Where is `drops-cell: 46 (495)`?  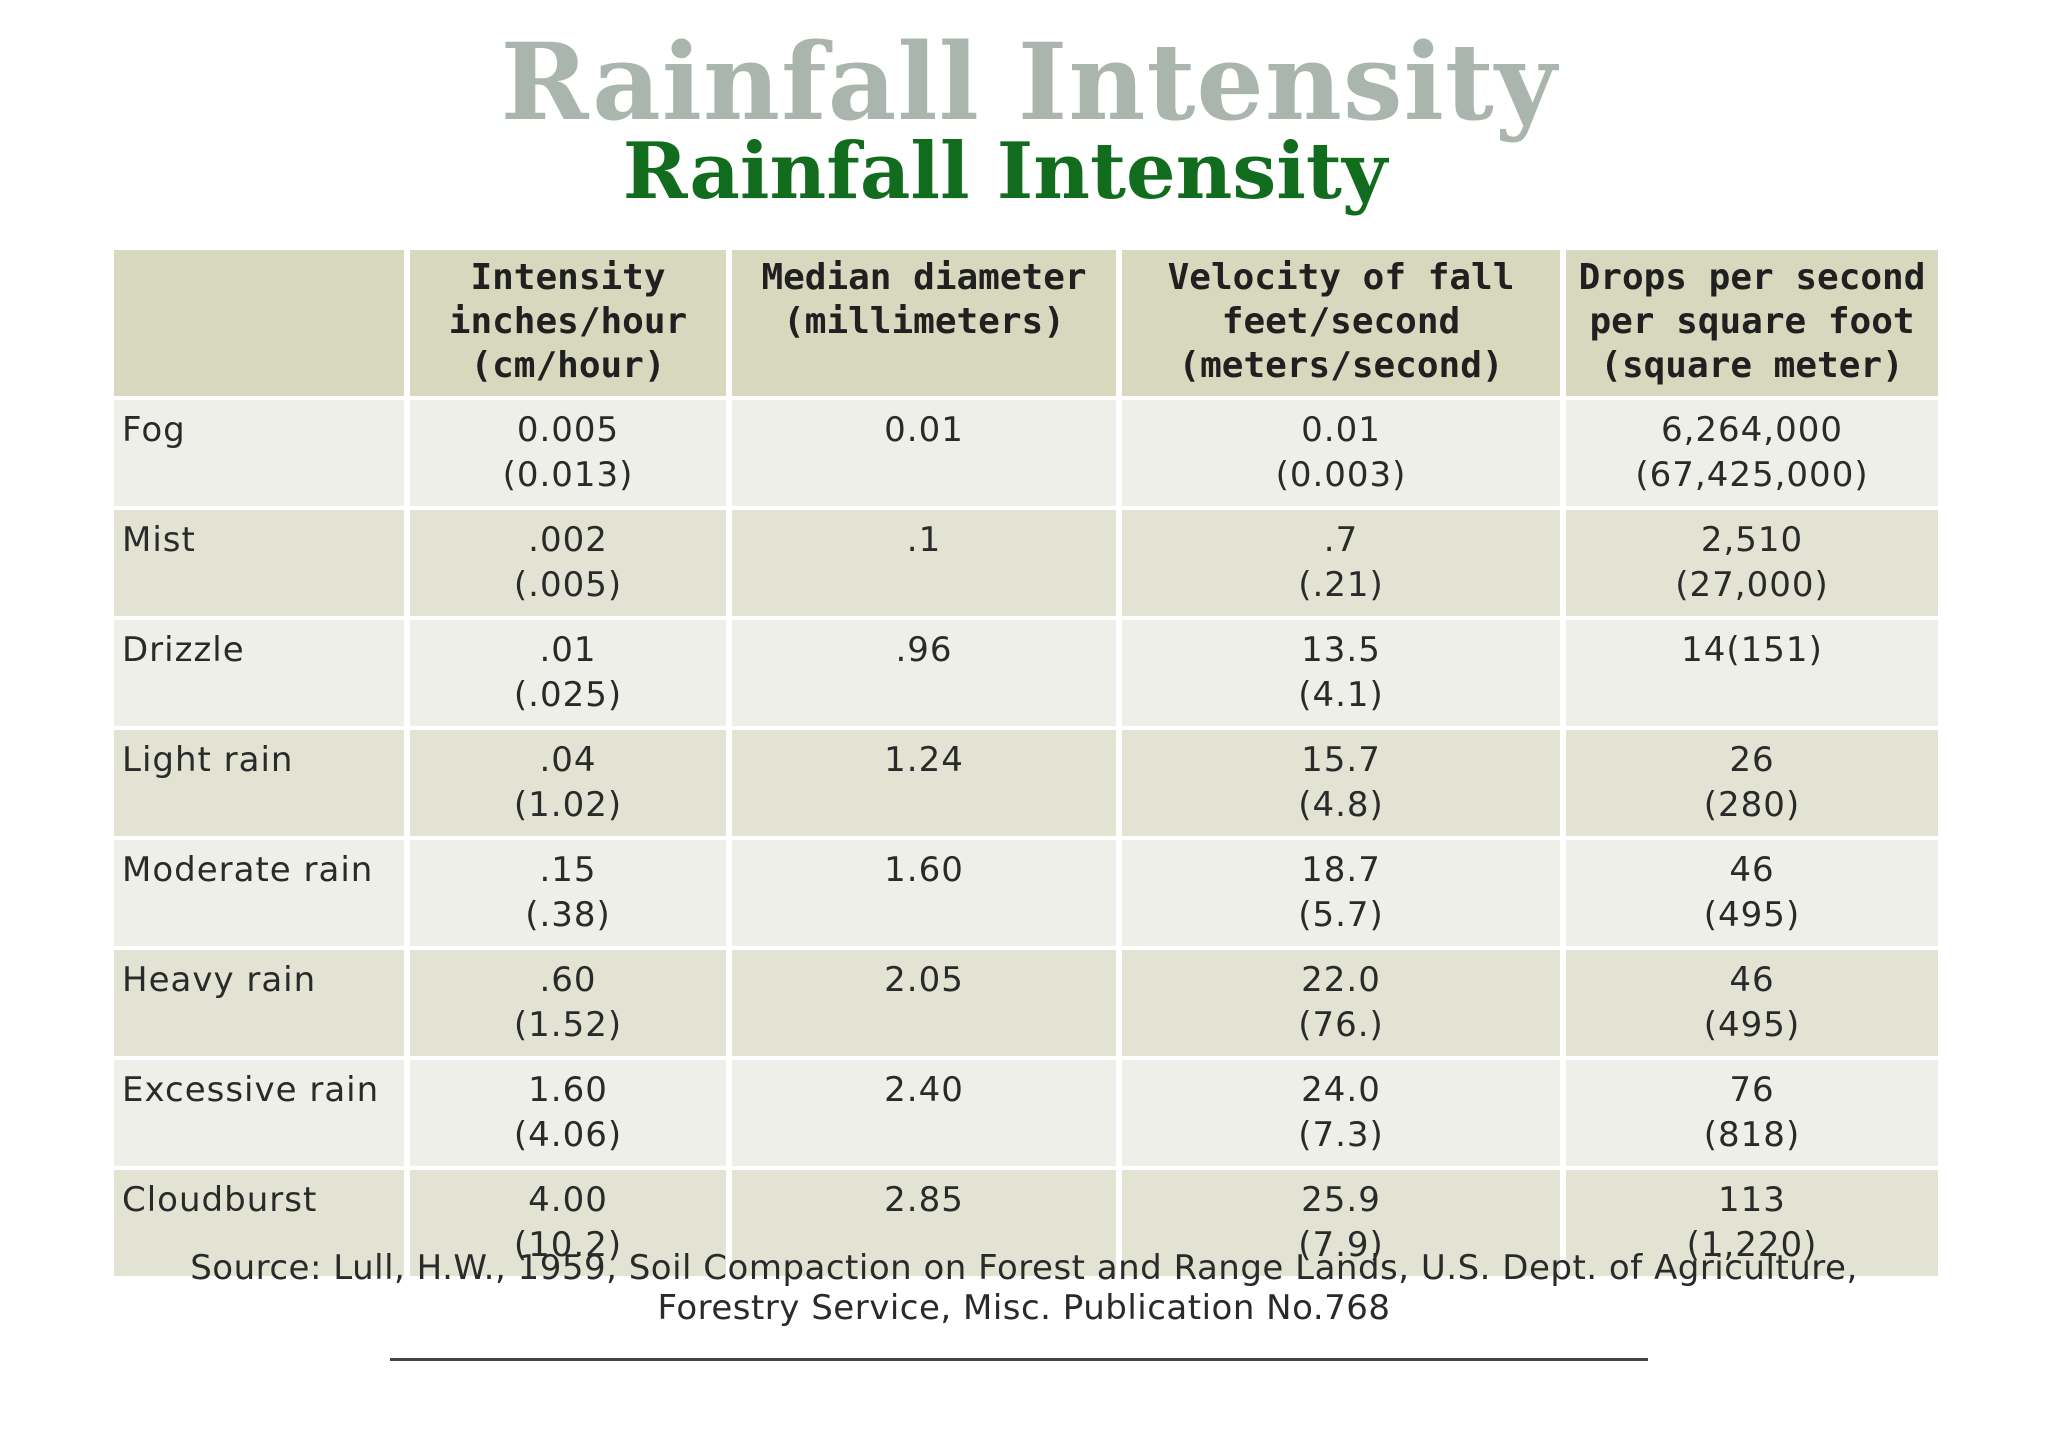 drops-cell: 46 (495) is located at coordinates (1752, 1003).